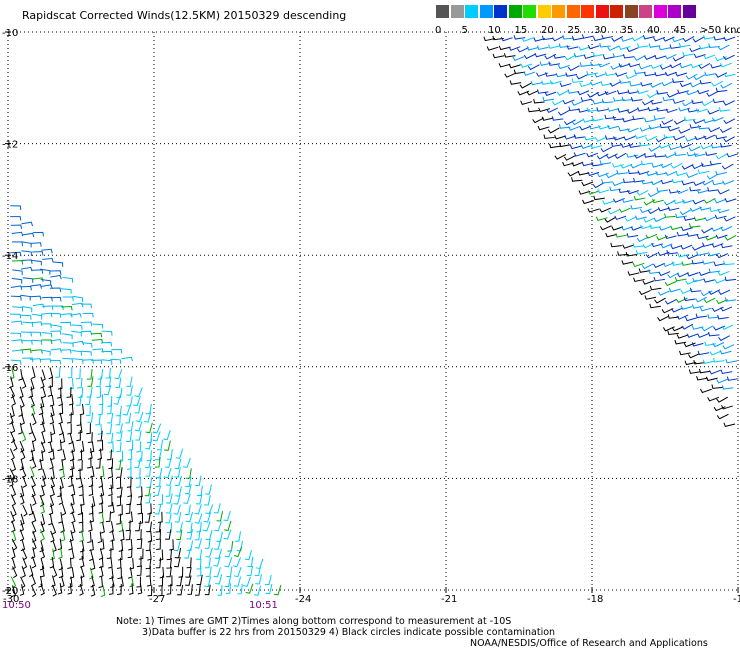 The image size is (740, 650). I want to click on lat-tick-label: -20, so click(10, 591).